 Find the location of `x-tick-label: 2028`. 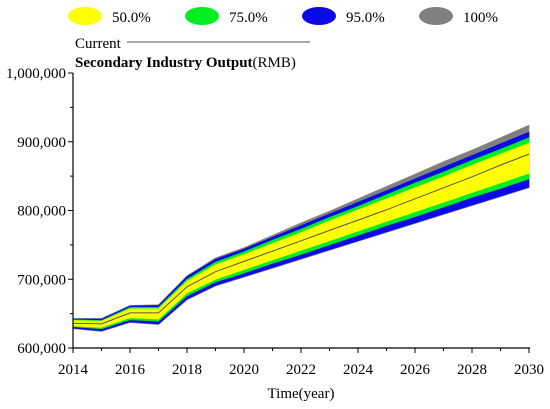

x-tick-label: 2028 is located at coordinates (472, 370).